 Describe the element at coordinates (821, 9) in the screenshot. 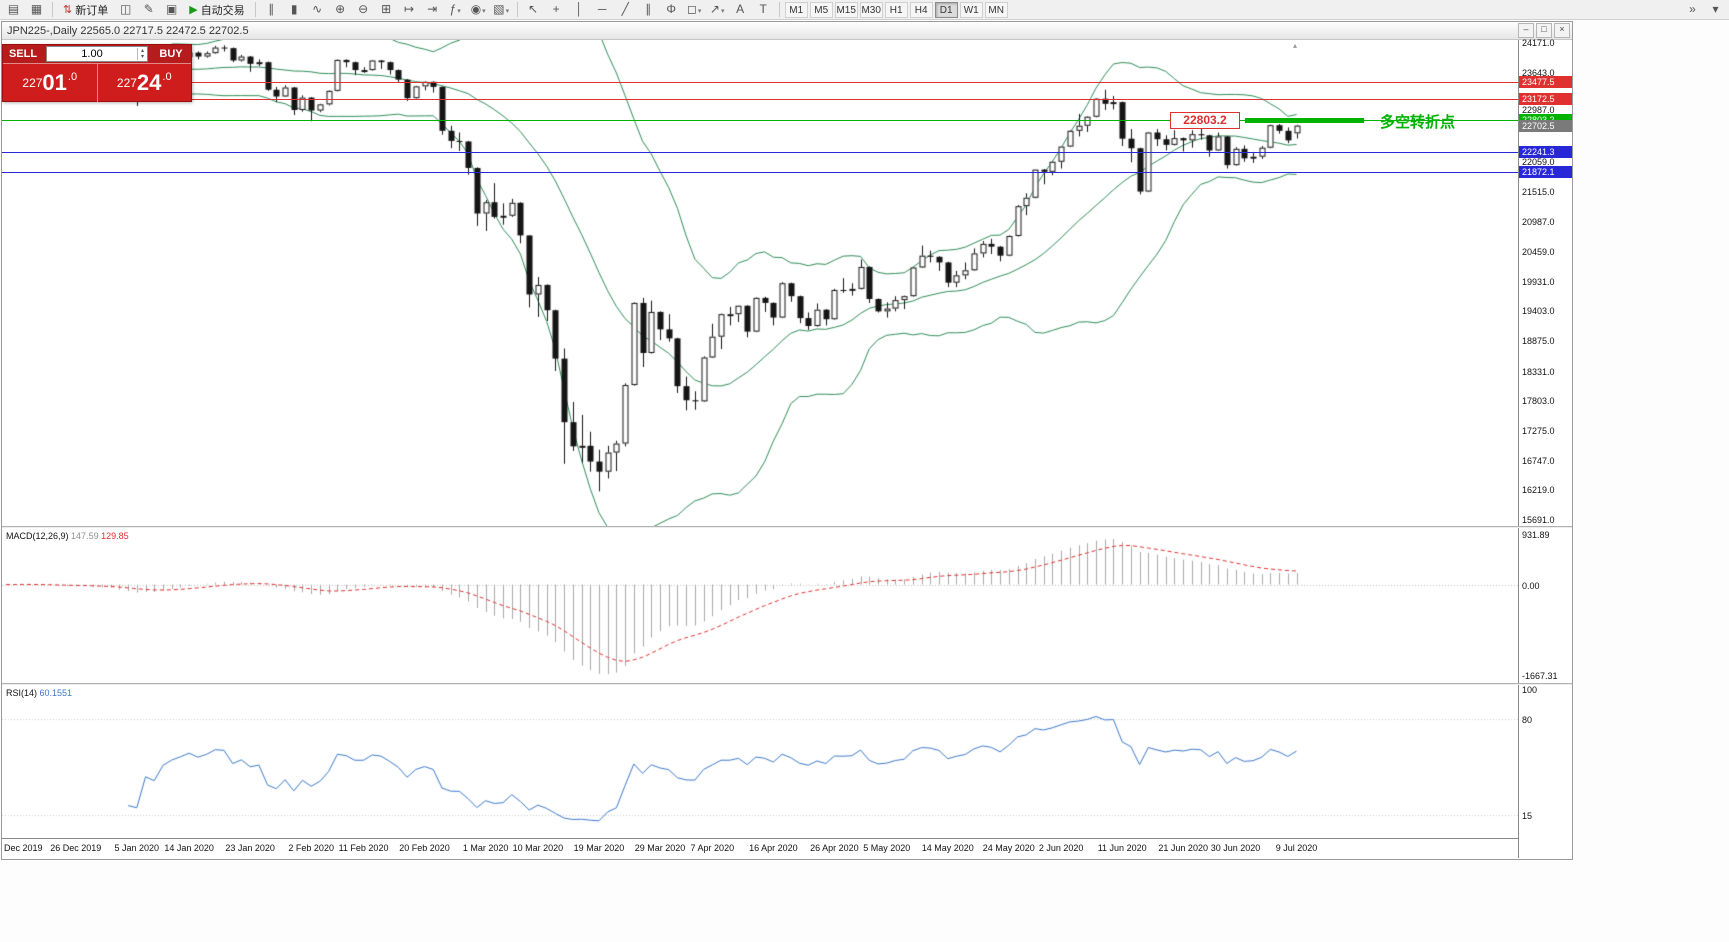

I see `timeframe-m5-button: M5` at that location.